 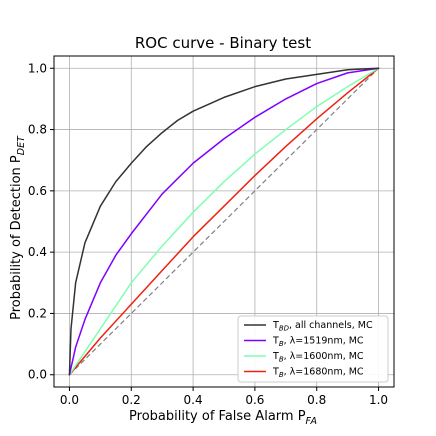 What do you see at coordinates (37, 191) in the screenshot?
I see `y-tick-label: 0.6` at bounding box center [37, 191].